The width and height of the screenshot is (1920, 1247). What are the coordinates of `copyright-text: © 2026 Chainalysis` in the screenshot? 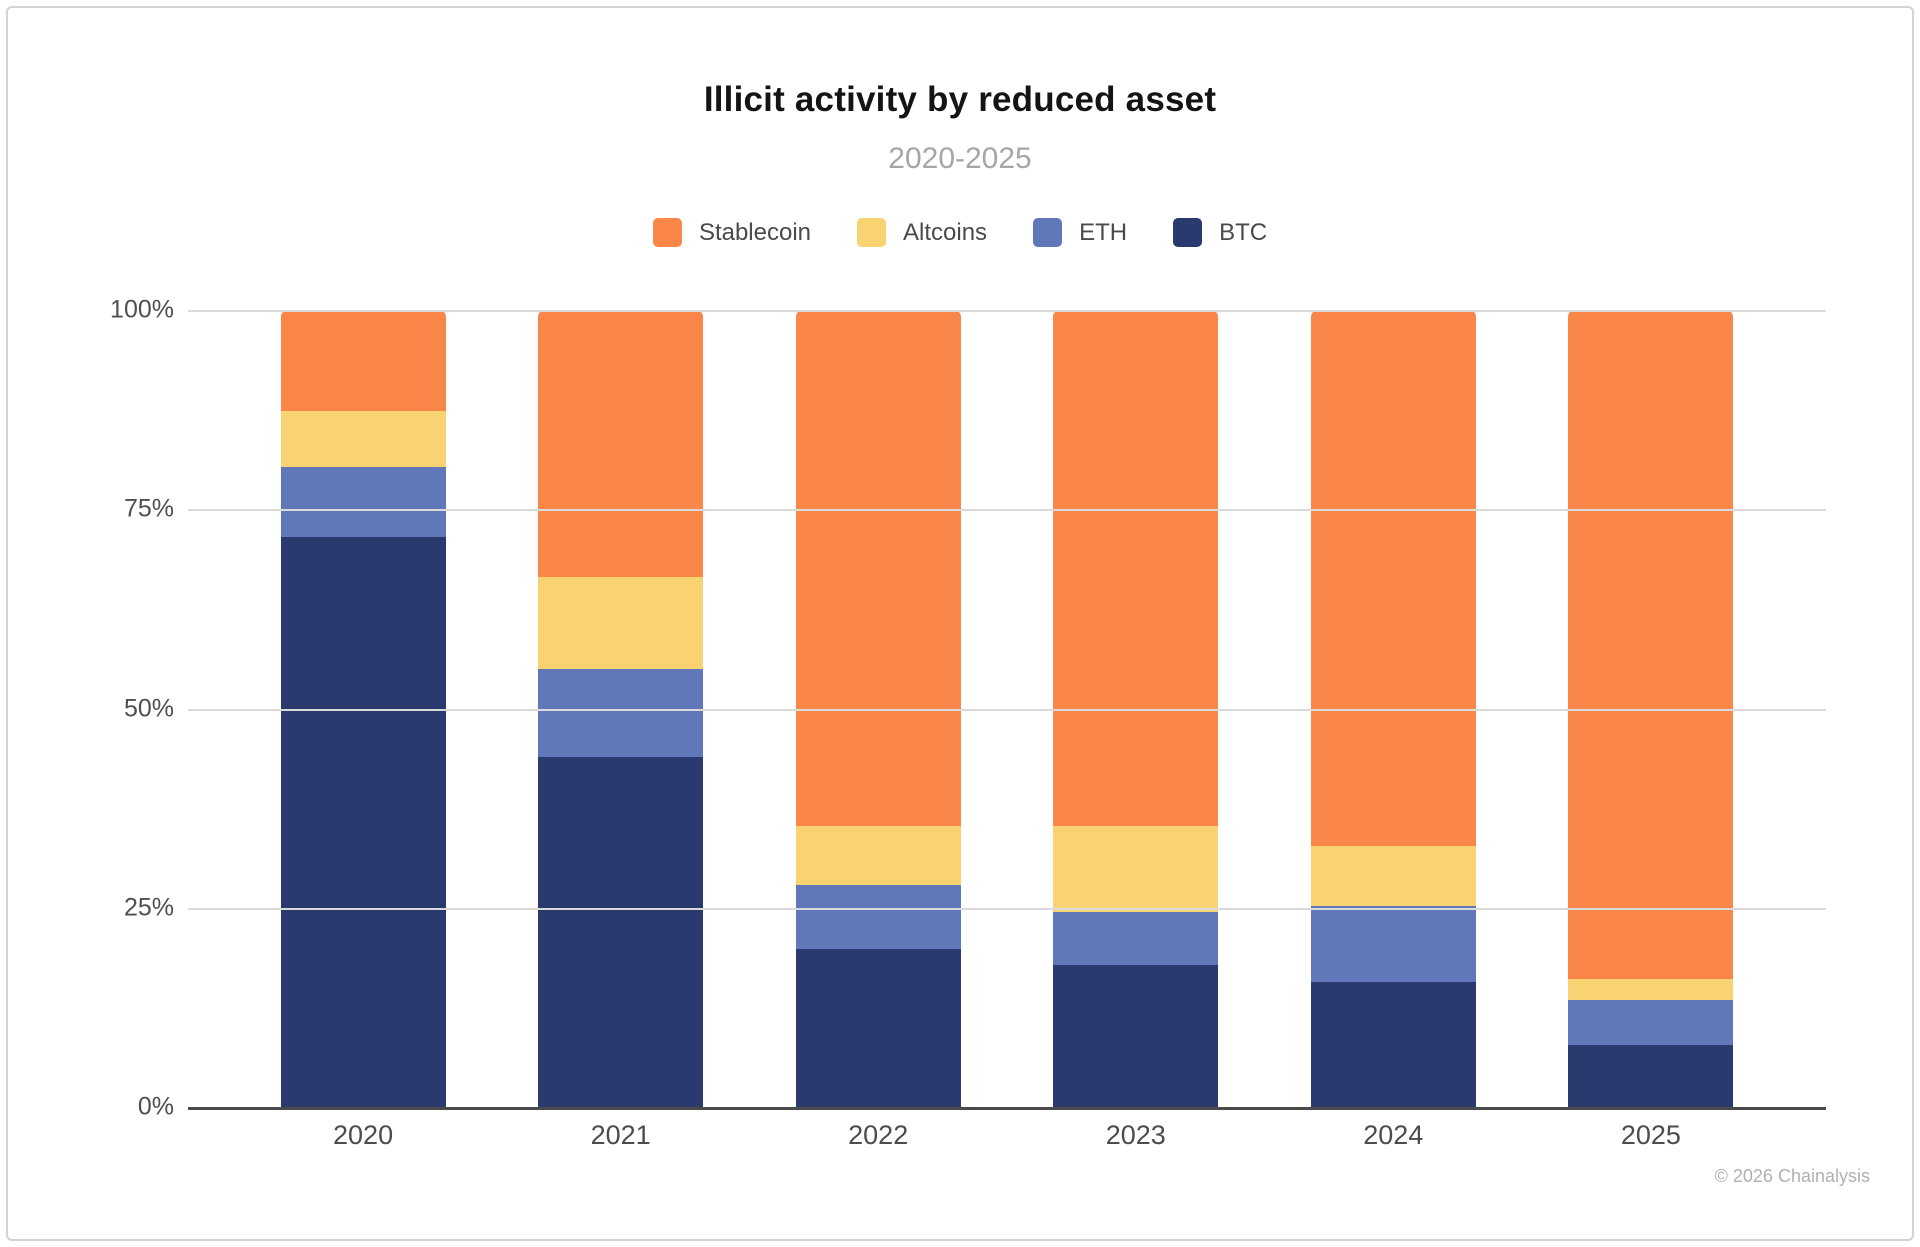 It's located at (1792, 1176).